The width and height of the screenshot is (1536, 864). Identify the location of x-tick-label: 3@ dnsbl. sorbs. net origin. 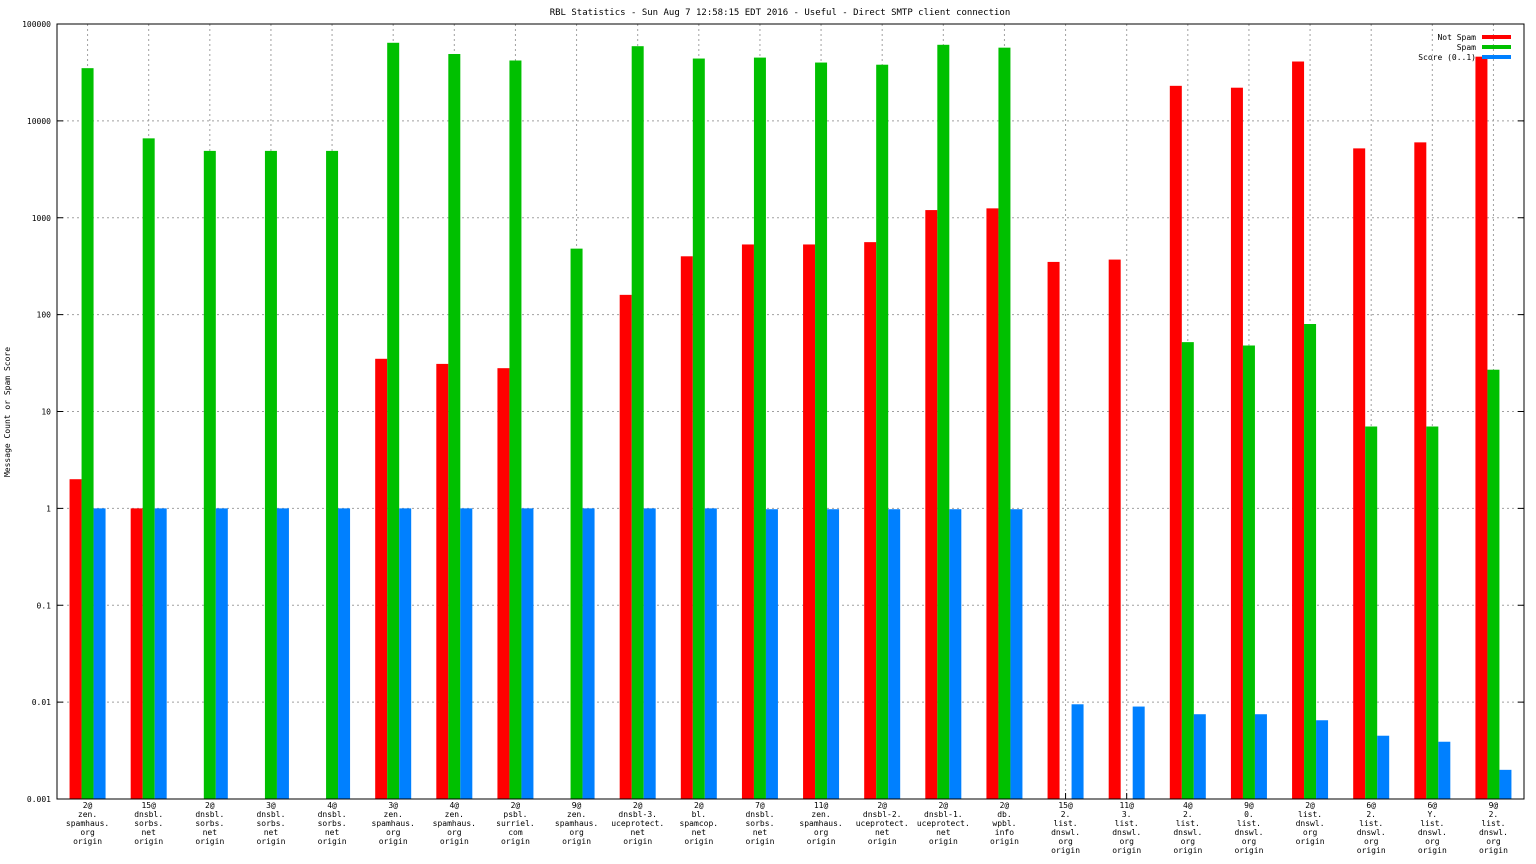
(270, 823).